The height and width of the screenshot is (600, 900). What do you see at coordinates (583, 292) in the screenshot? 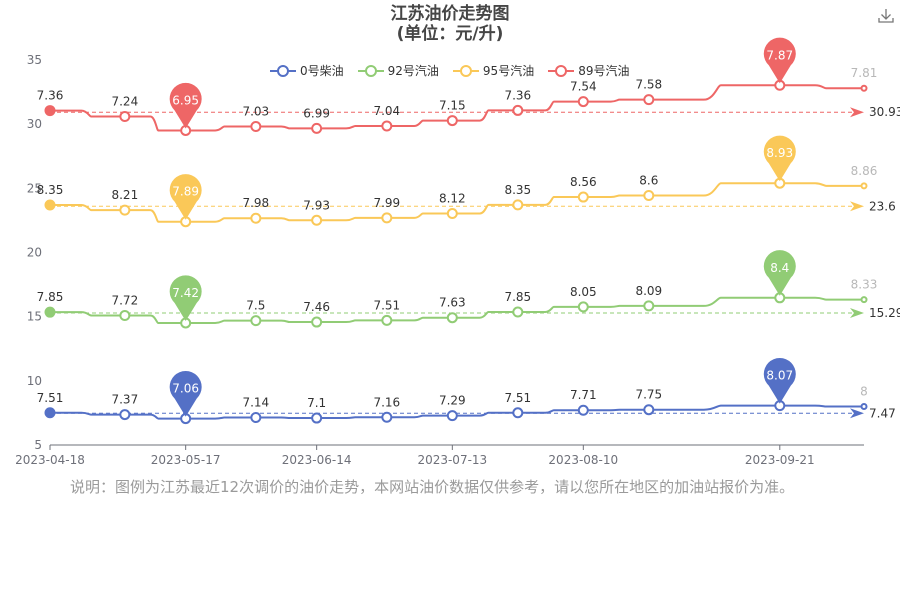
I see `data-label: 8.05` at bounding box center [583, 292].